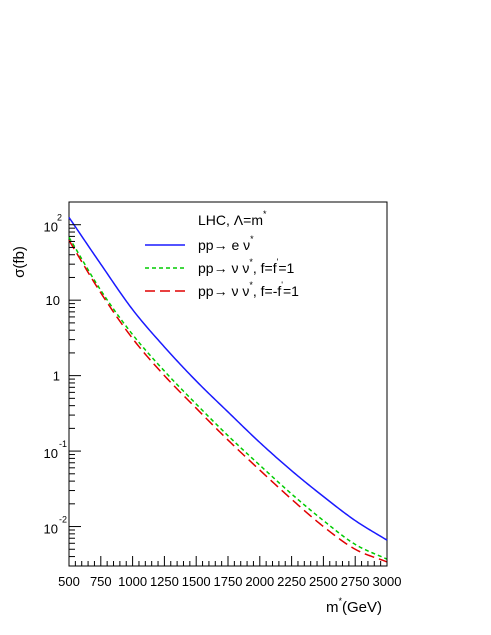 This screenshot has width=491, height=635. Describe the element at coordinates (278, 262) in the screenshot. I see `legend-entry-nn-plus-suffix-sup: '` at that location.